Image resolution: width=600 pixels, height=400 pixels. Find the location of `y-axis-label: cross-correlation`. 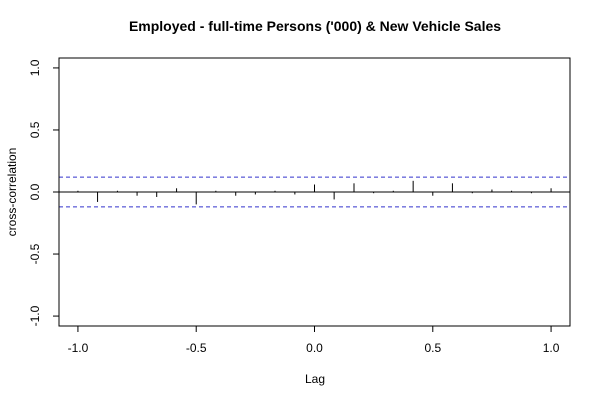

y-axis-label: cross-correlation is located at coordinates (12, 192).